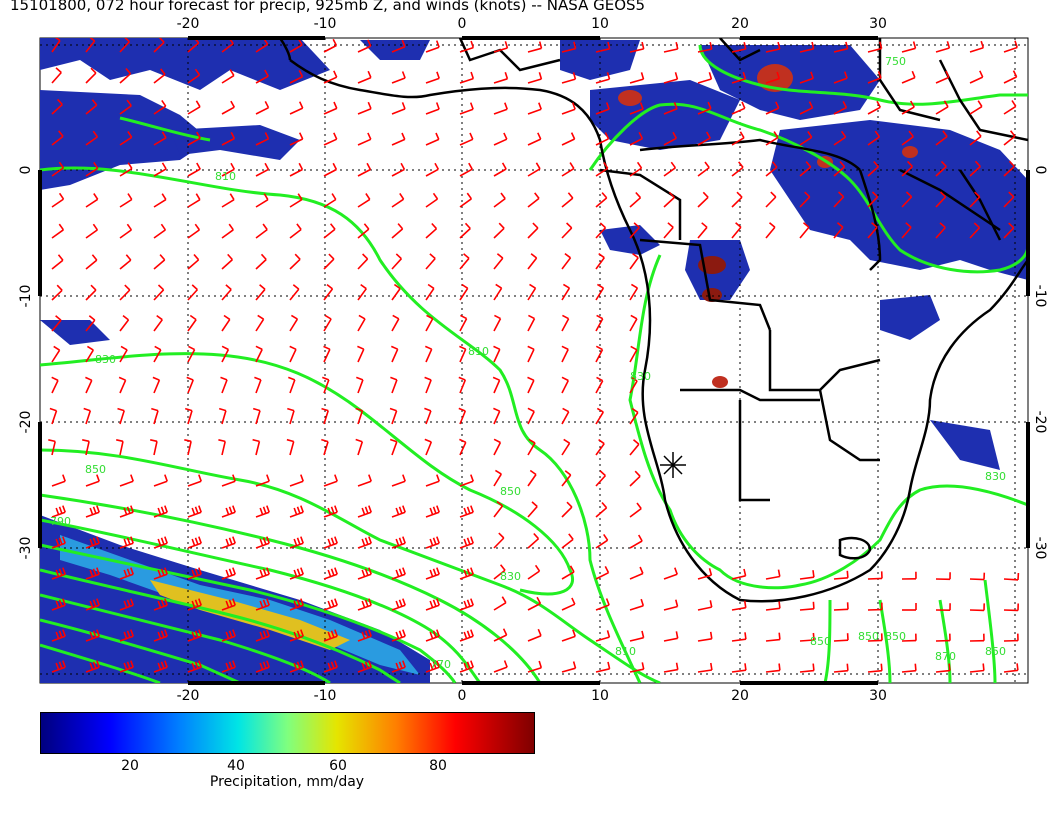 The height and width of the screenshot is (816, 1056). I want to click on lon-tick-bottom: 30, so click(878, 696).